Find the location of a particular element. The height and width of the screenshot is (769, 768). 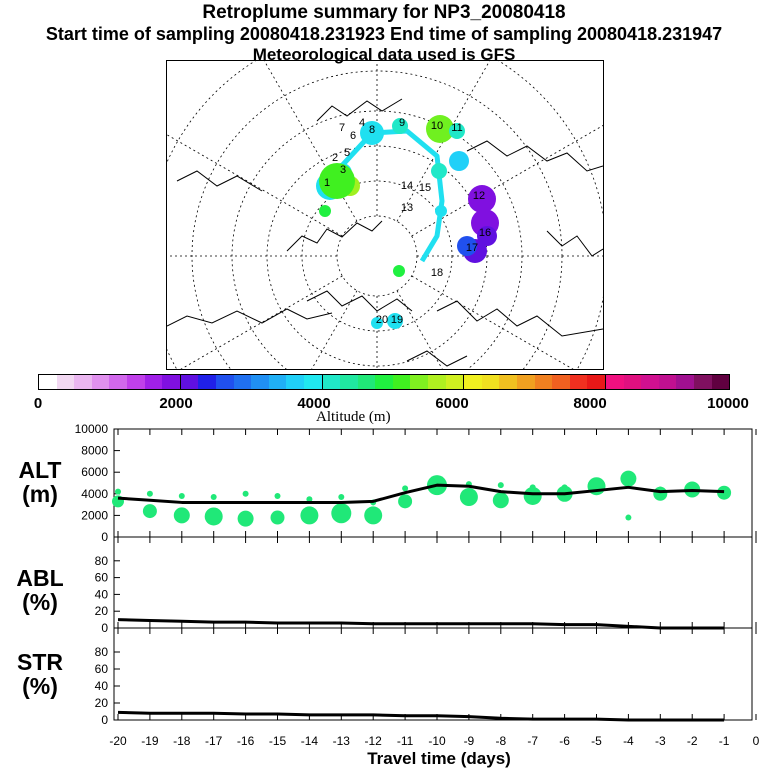

series-line is located at coordinates (421, 716).